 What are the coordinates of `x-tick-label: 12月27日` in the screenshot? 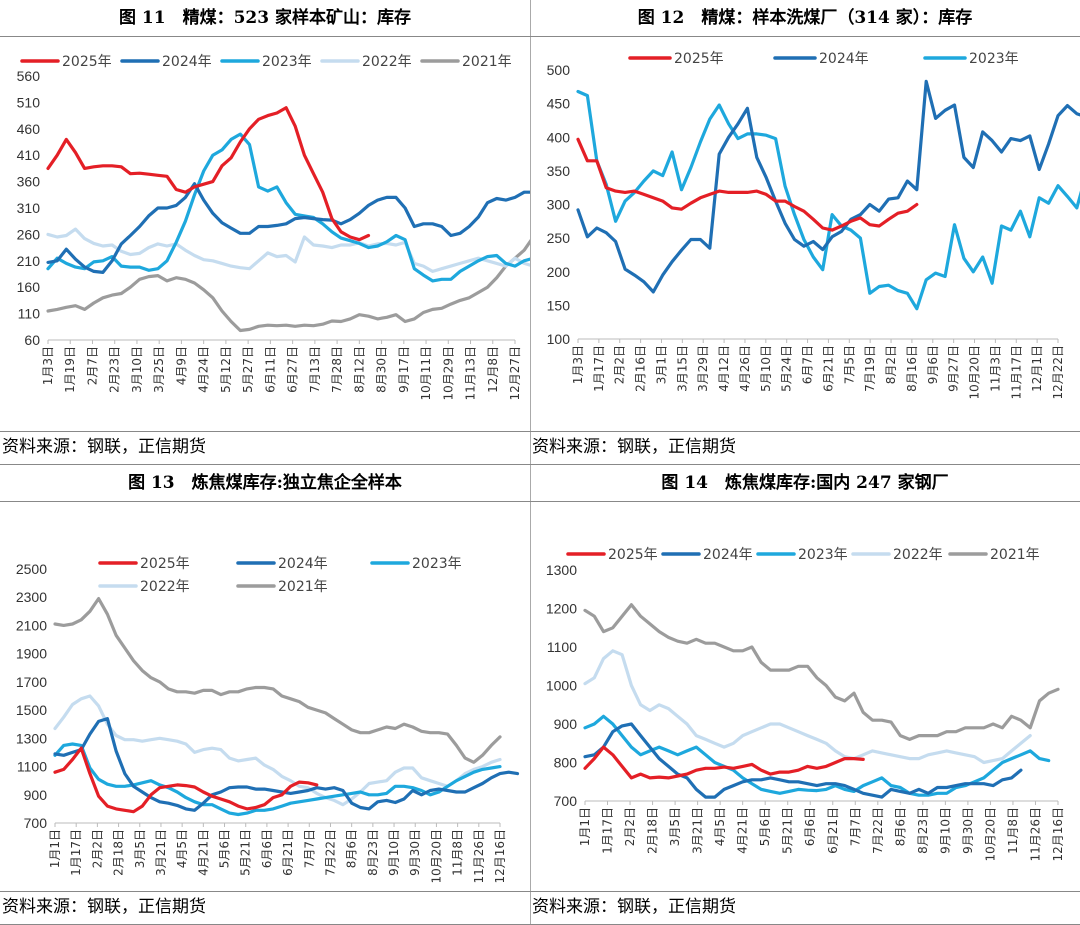 It's located at (515, 373).